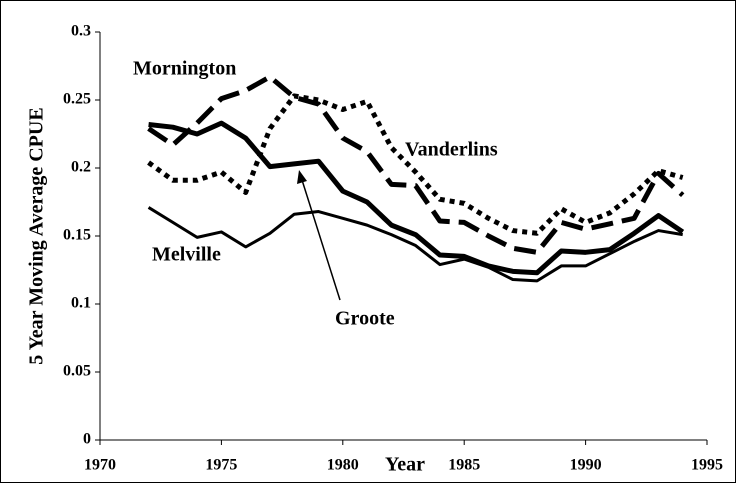 The height and width of the screenshot is (483, 736). What do you see at coordinates (321, 240) in the screenshot?
I see `arrow-line` at bounding box center [321, 240].